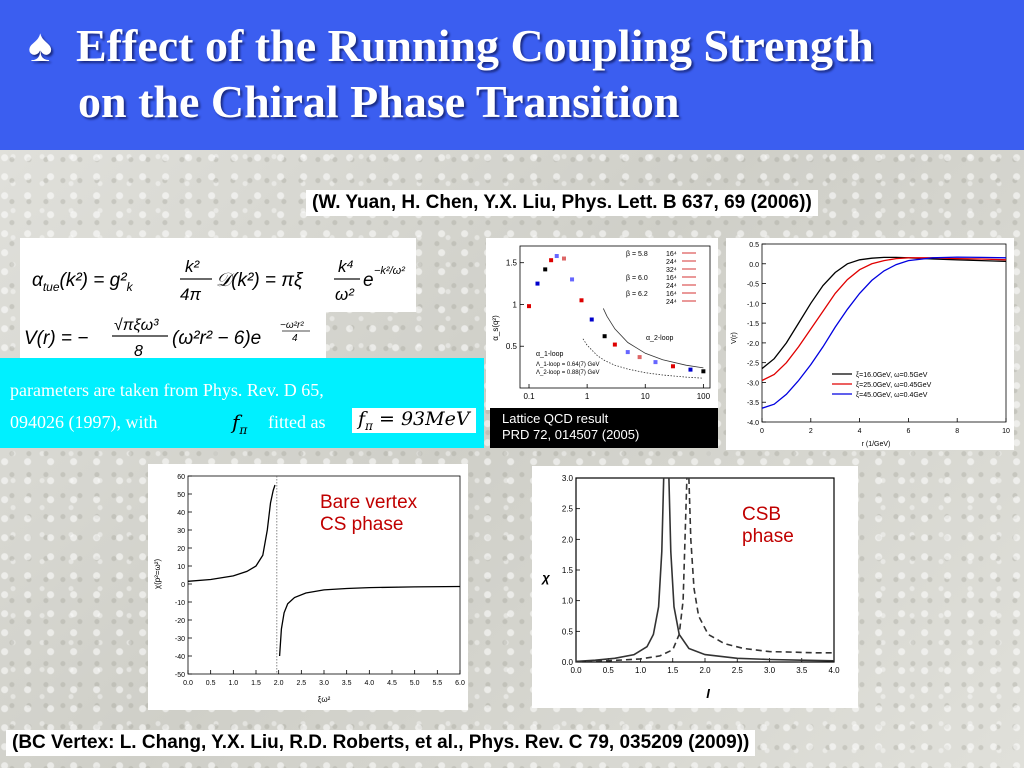  Describe the element at coordinates (324, 699) in the screenshot. I see `x-axis-label: ξω²` at that location.